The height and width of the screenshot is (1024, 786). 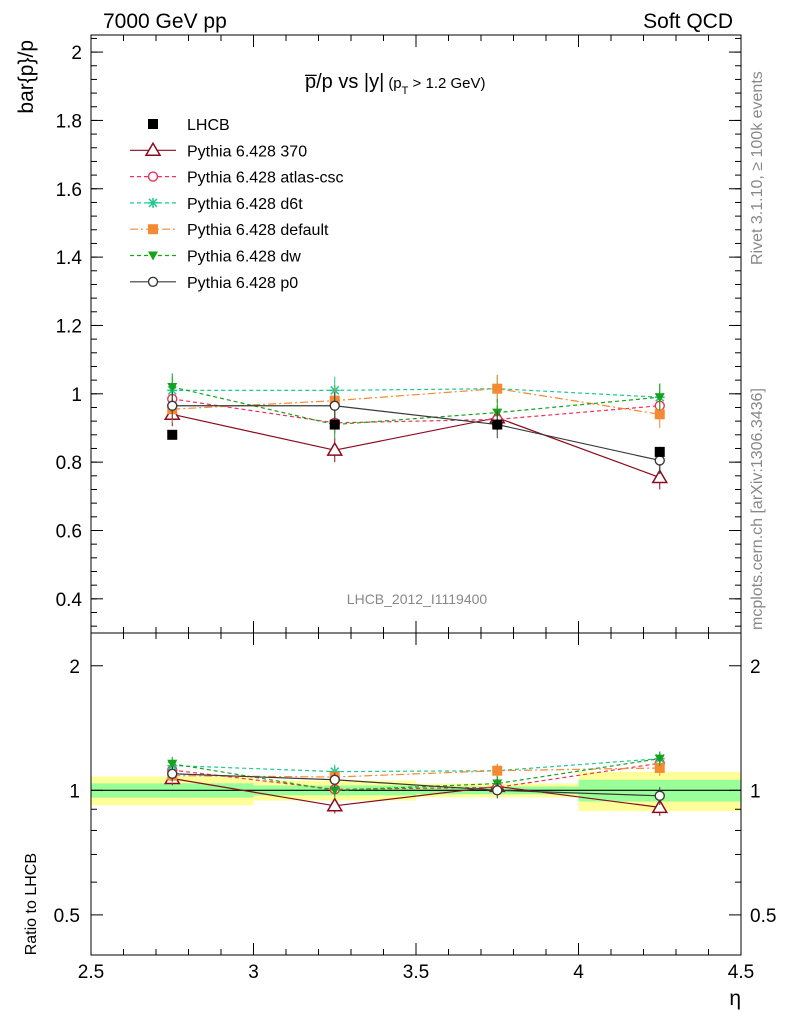 I want to click on legend-label-lhcb: LHCB, so click(x=208, y=125).